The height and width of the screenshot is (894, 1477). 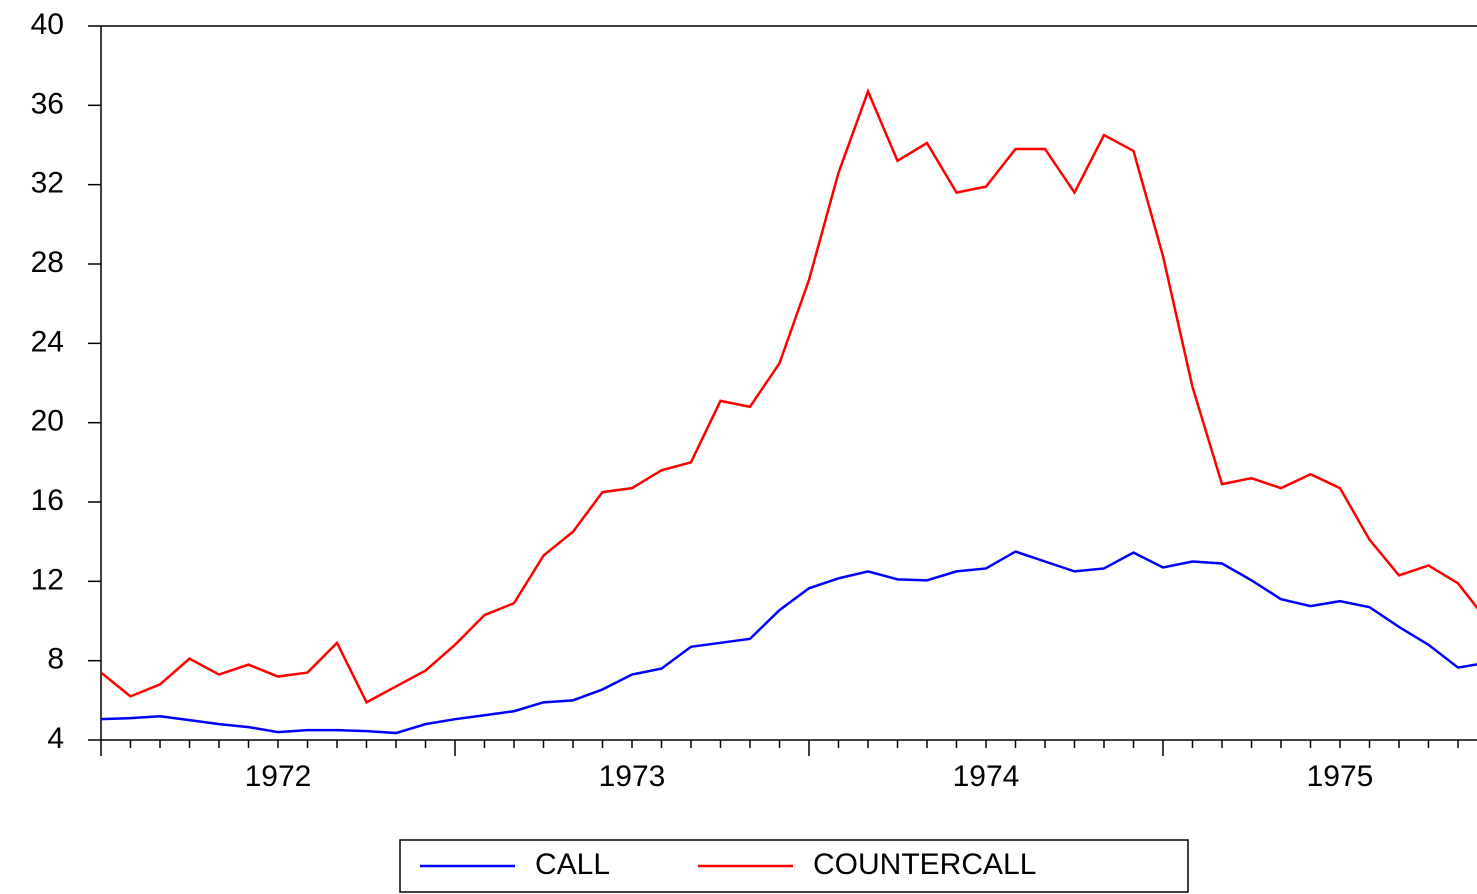 I want to click on y-tick-label: 4, so click(x=55, y=738).